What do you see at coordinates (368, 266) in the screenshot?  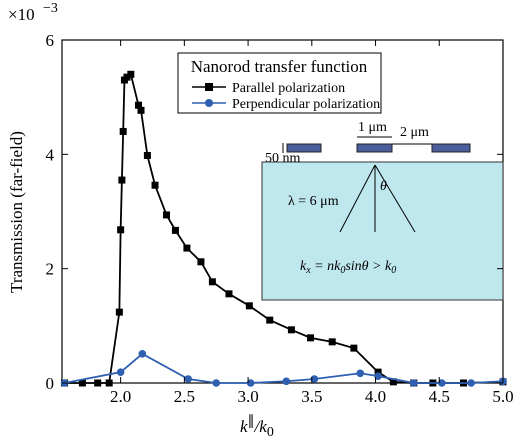 I see `rel-part: sinθ > k` at bounding box center [368, 266].